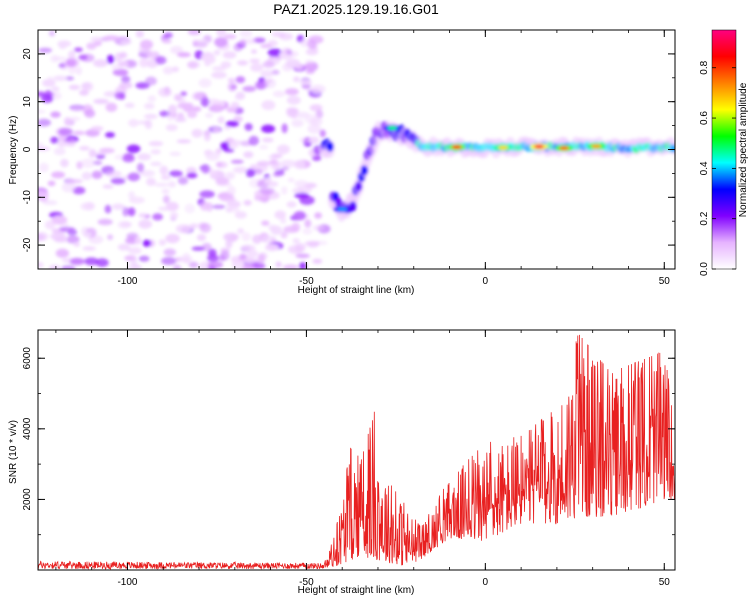  What do you see at coordinates (127, 281) in the screenshot?
I see `x-tick-label: -100` at bounding box center [127, 281].